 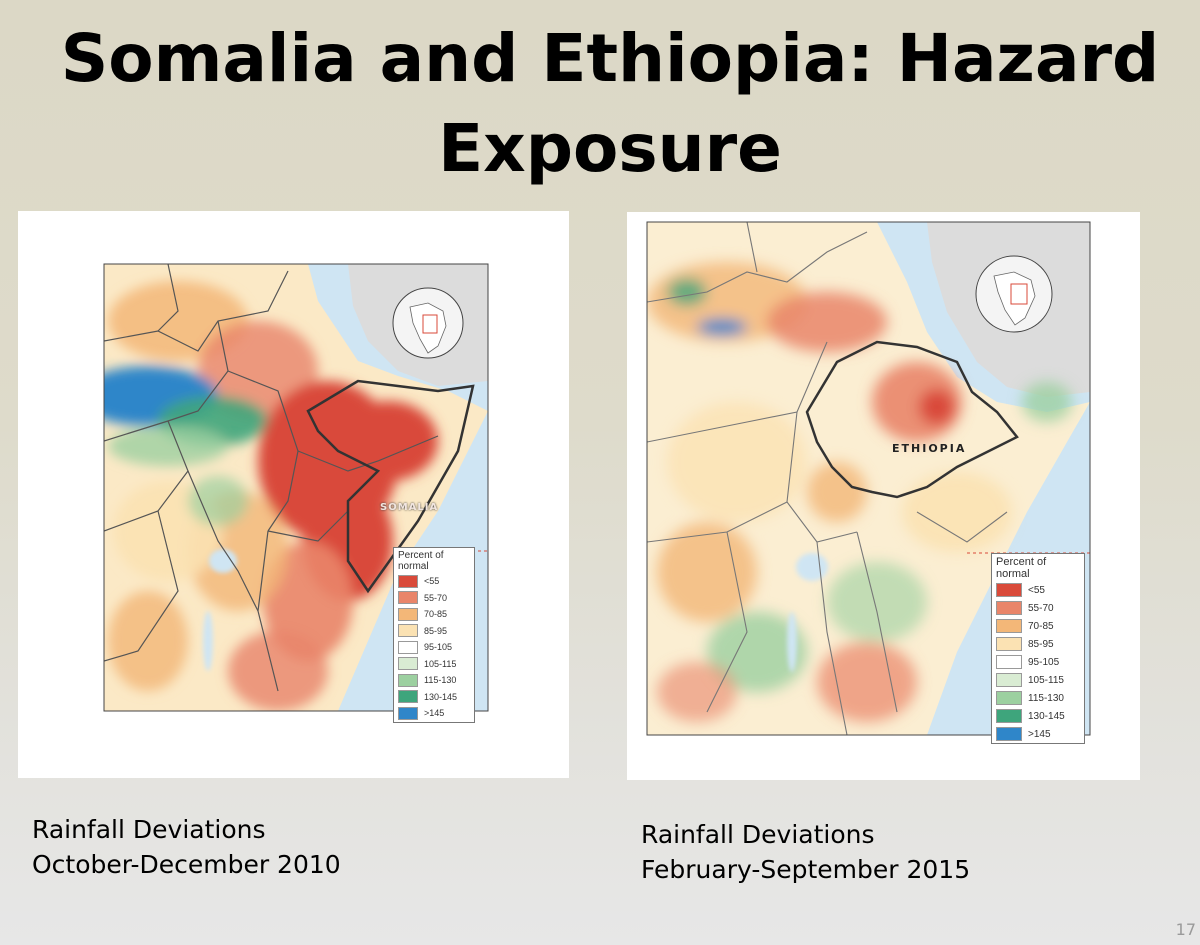 I want to click on caption-line-2: February-September 2015, so click(x=806, y=869).